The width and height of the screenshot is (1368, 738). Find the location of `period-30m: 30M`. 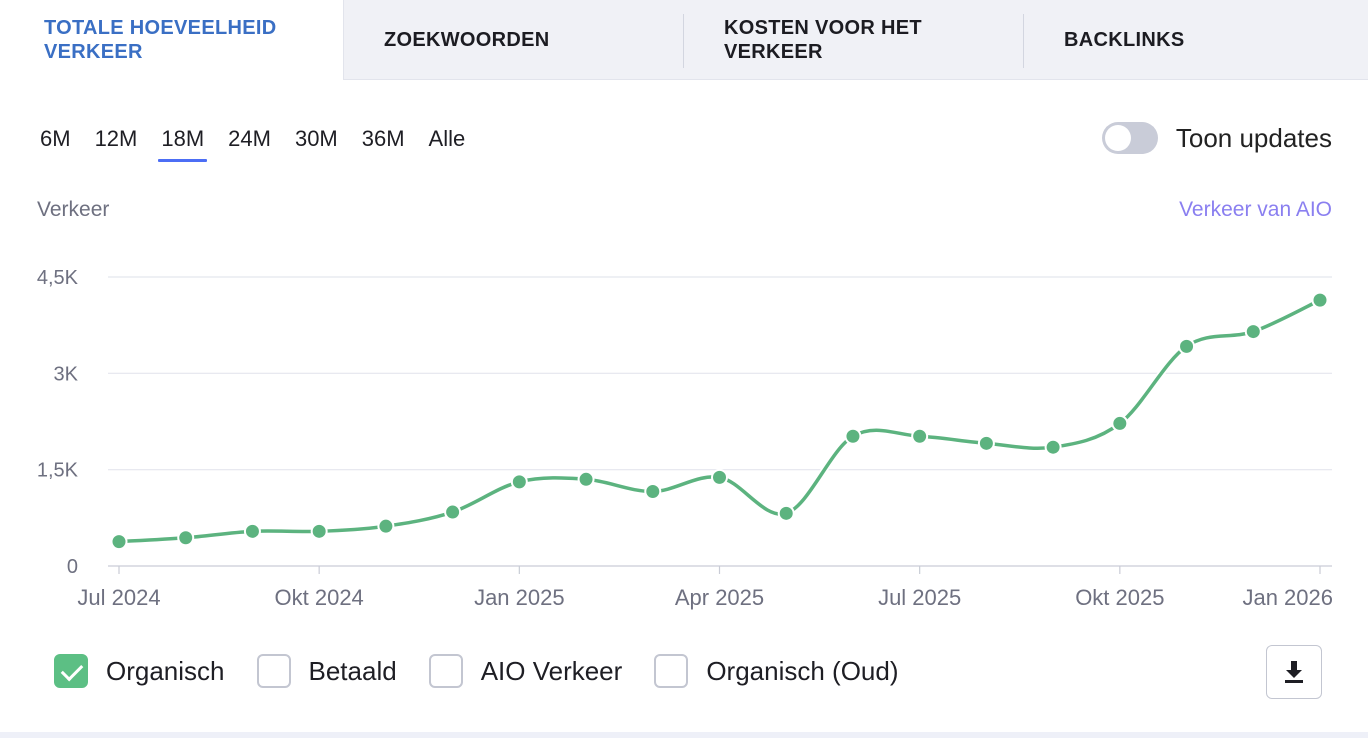

period-30m: 30M is located at coordinates (316, 138).